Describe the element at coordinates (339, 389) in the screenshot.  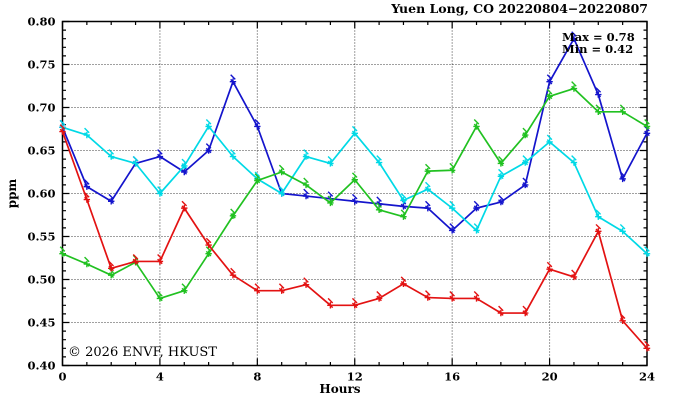
I see `x-axis-title: Hours` at that location.